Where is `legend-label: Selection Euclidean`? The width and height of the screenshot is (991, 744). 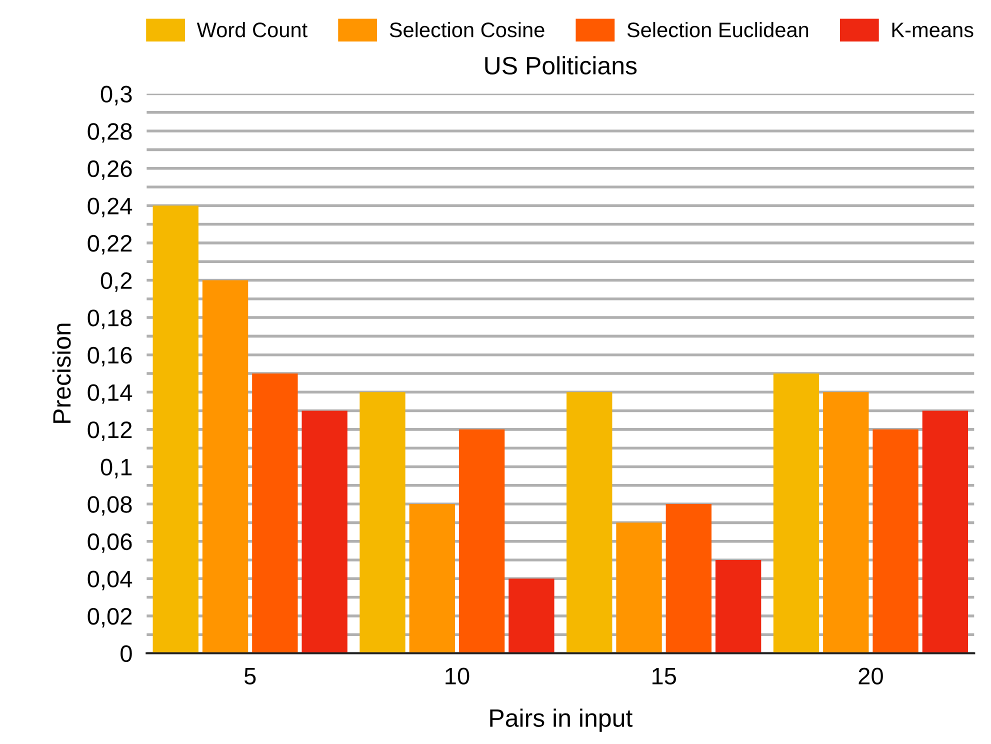
legend-label: Selection Euclidean is located at coordinates (717, 30).